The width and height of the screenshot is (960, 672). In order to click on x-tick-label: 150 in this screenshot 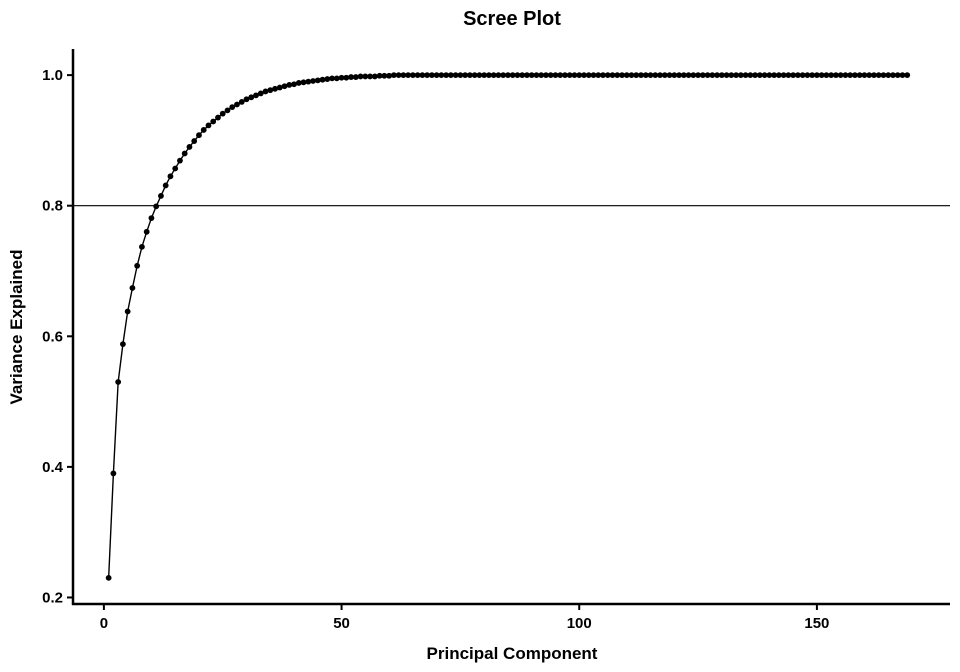, I will do `click(816, 623)`.